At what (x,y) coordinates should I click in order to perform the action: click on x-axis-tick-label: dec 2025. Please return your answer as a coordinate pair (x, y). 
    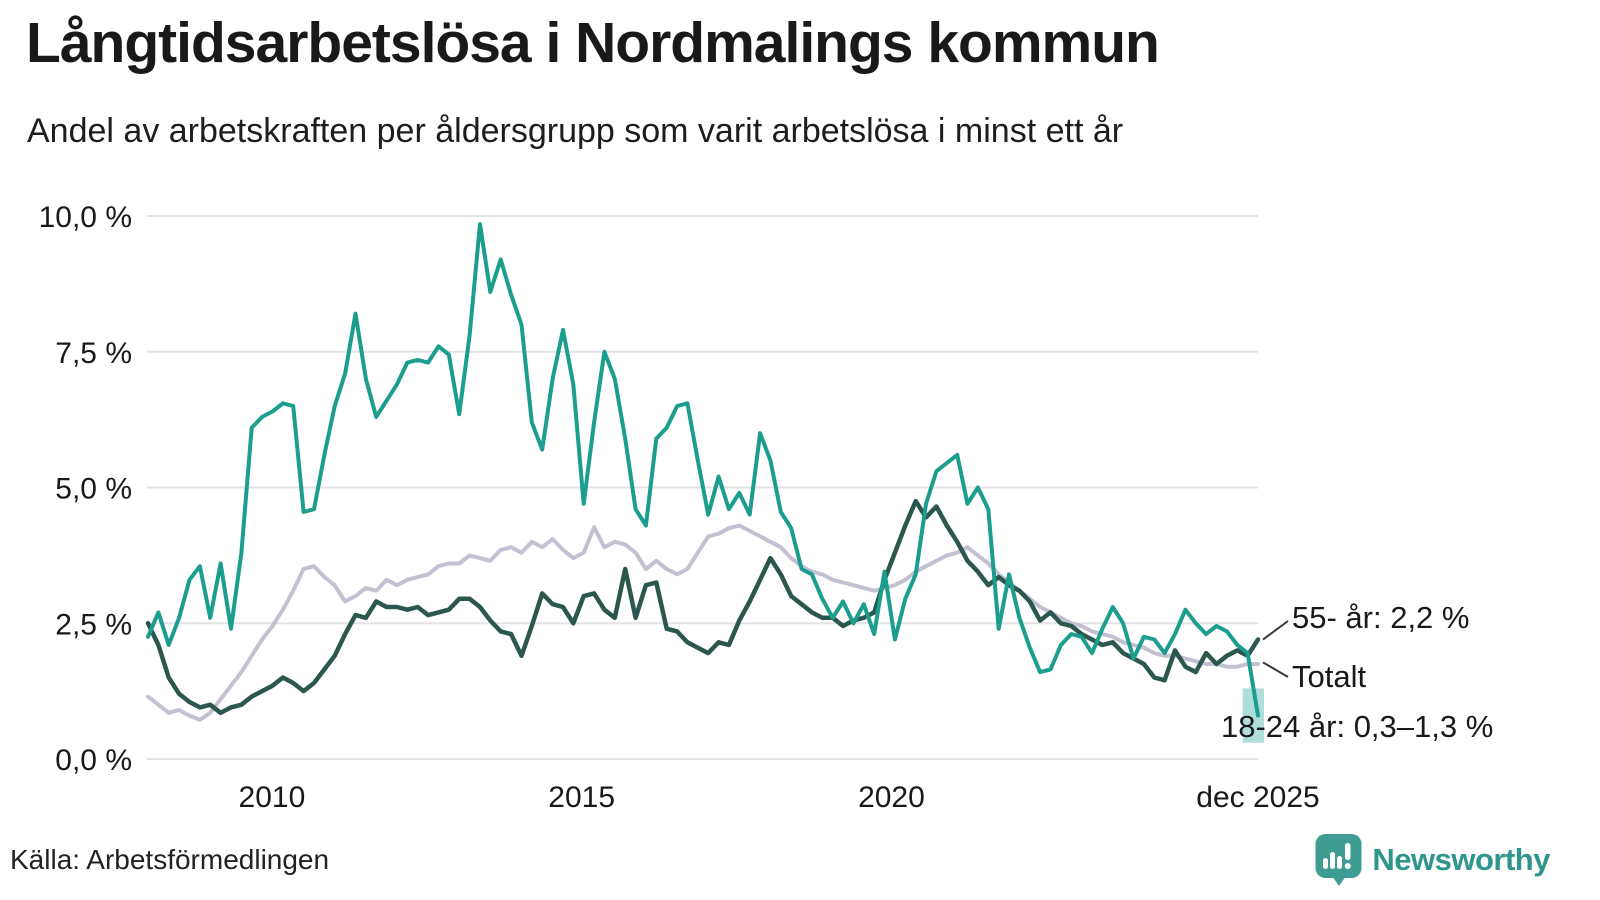
    Looking at the image, I should click on (1257, 797).